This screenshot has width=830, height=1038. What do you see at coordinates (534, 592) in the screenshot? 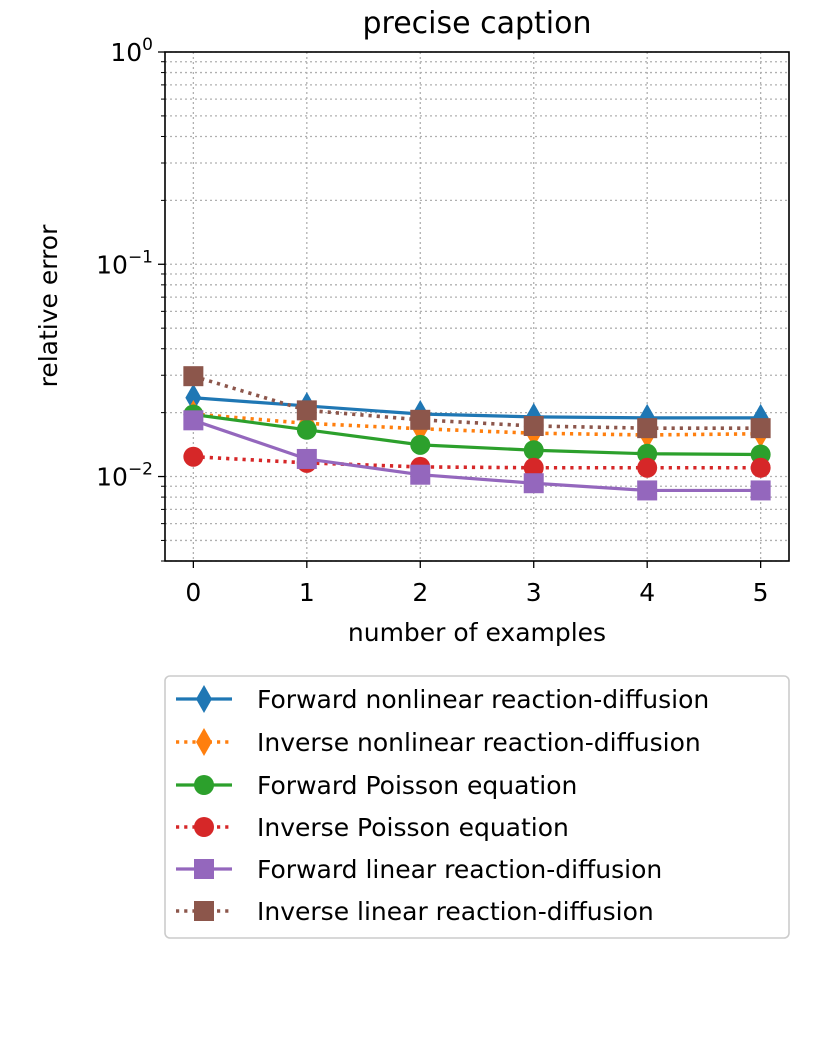
I see `x-tick-label: 3` at bounding box center [534, 592].